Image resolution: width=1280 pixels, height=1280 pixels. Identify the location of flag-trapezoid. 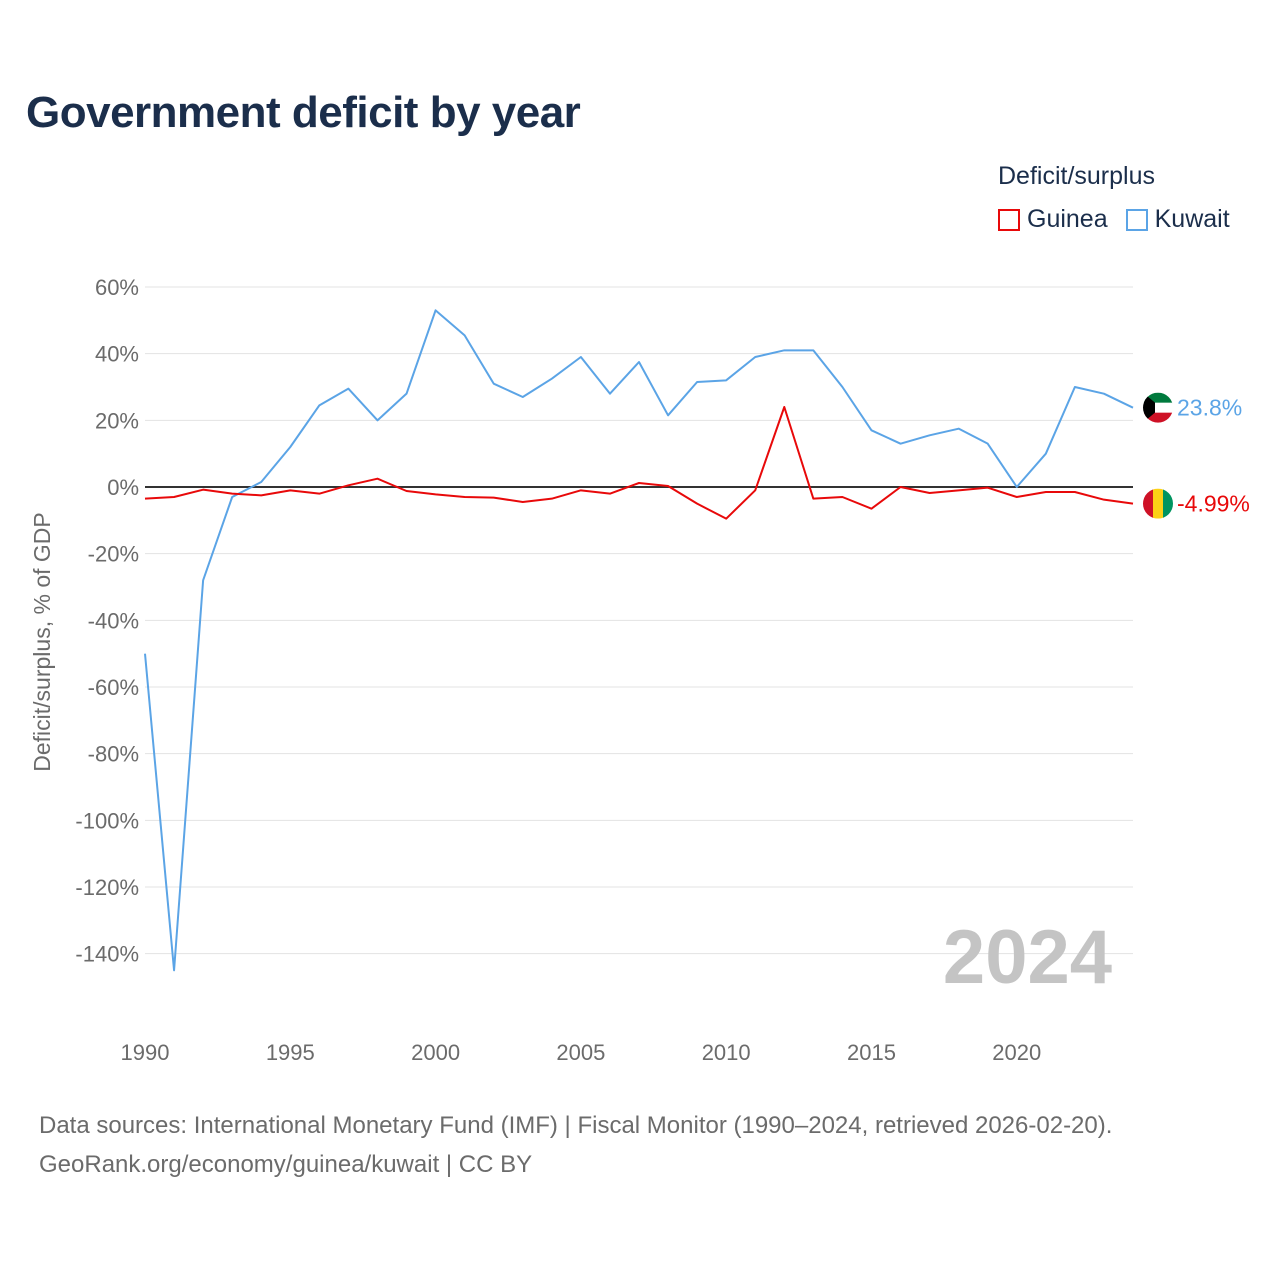
(1149, 407).